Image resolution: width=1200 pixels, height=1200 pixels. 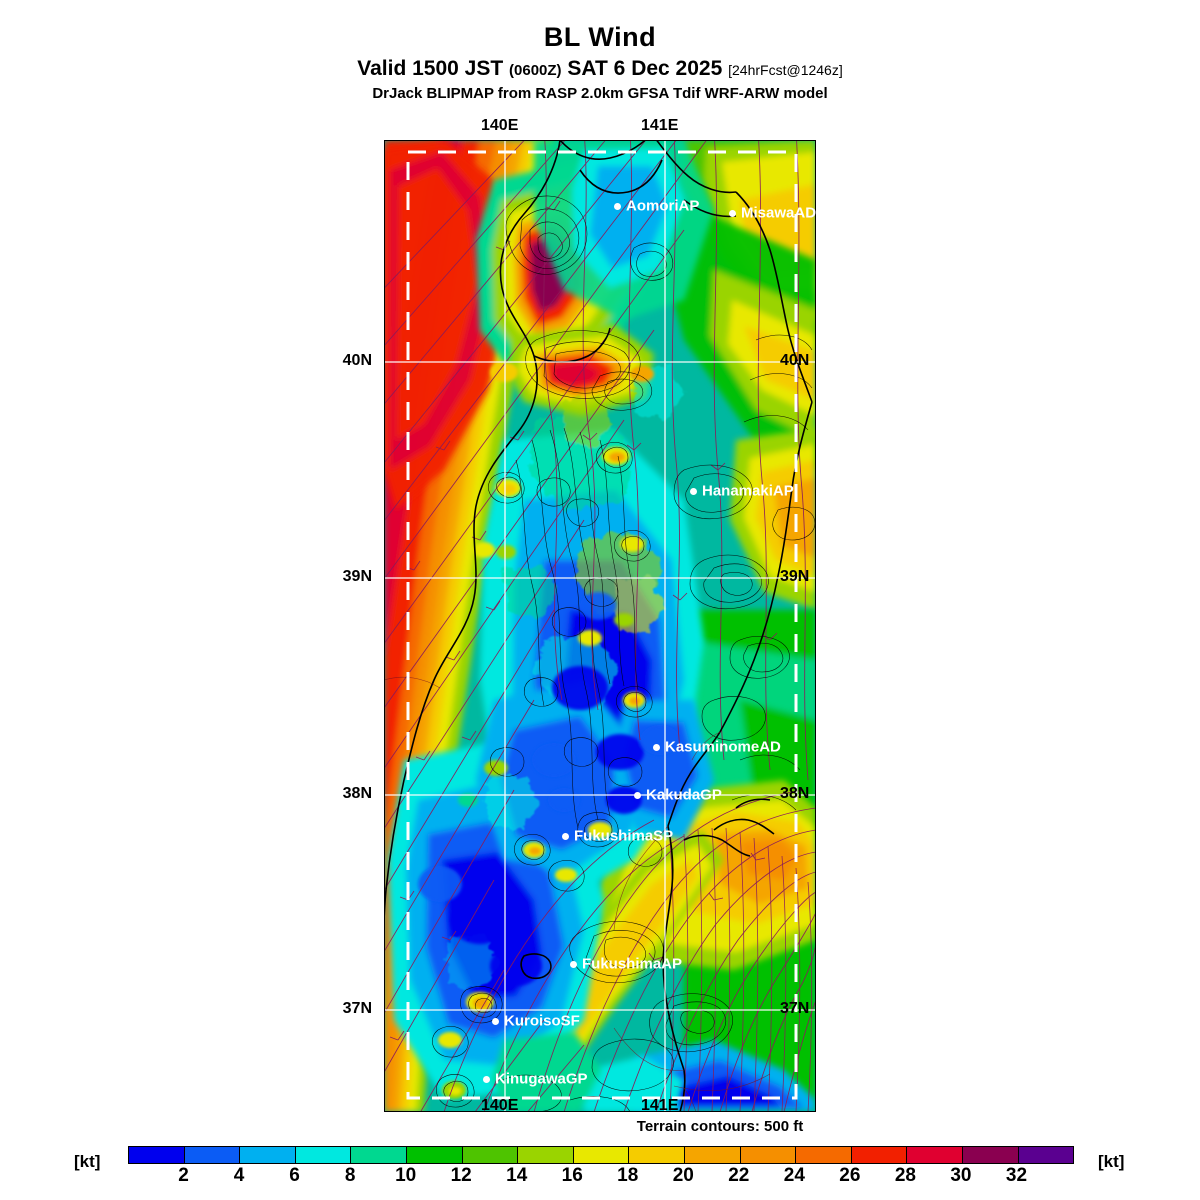 I want to click on station-label: FukushimaAP, so click(x=632, y=964).